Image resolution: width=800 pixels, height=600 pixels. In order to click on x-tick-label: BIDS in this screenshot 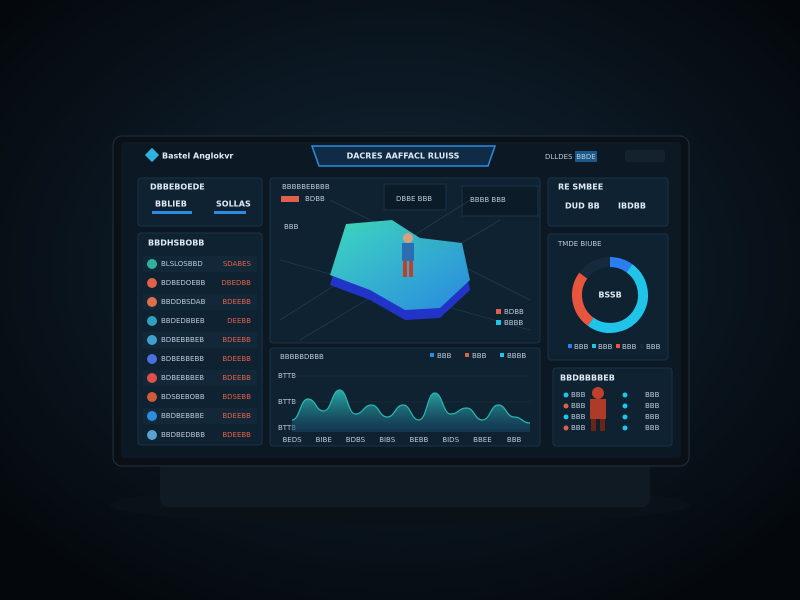, I will do `click(450, 440)`.